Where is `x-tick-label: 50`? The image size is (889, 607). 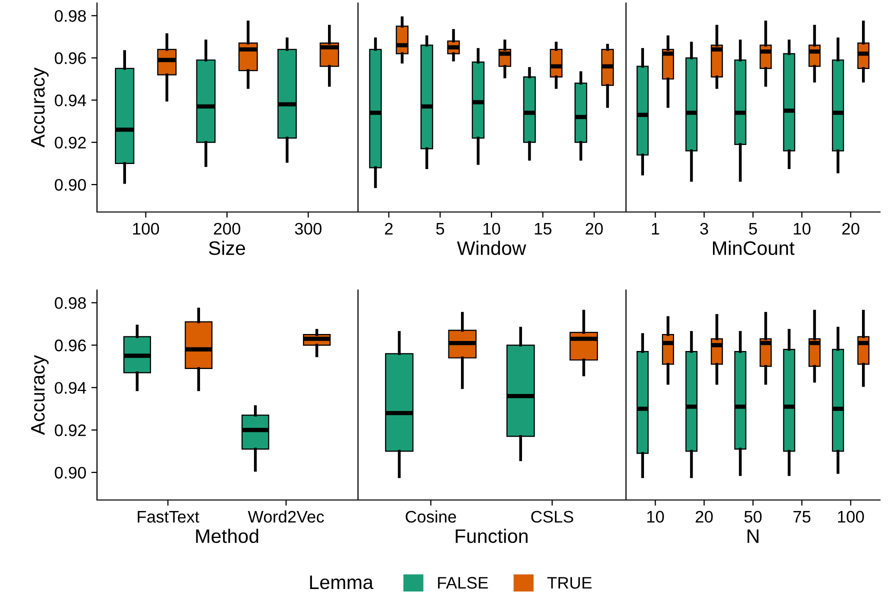 x-tick-label: 50 is located at coordinates (753, 516).